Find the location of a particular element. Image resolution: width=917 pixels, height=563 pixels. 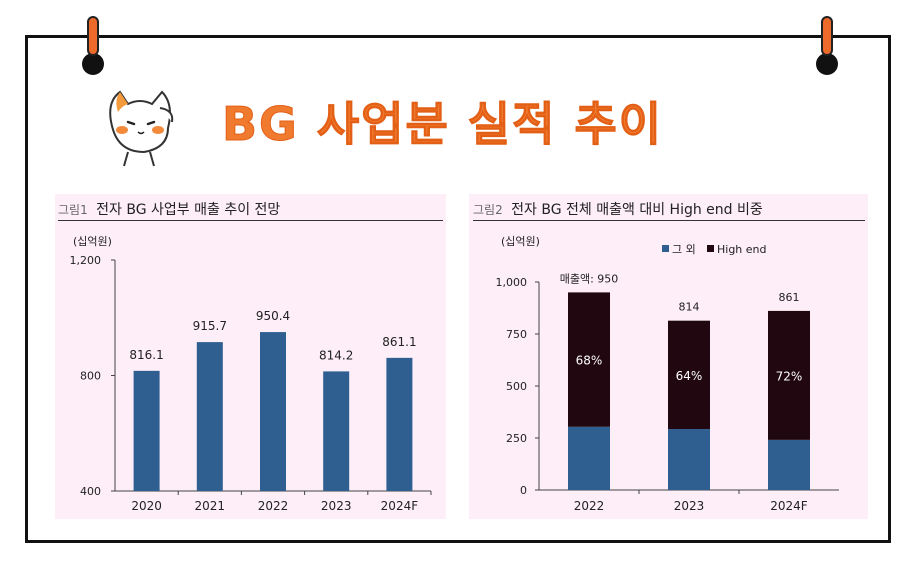

total-label: 매출액: 950 is located at coordinates (589, 278).